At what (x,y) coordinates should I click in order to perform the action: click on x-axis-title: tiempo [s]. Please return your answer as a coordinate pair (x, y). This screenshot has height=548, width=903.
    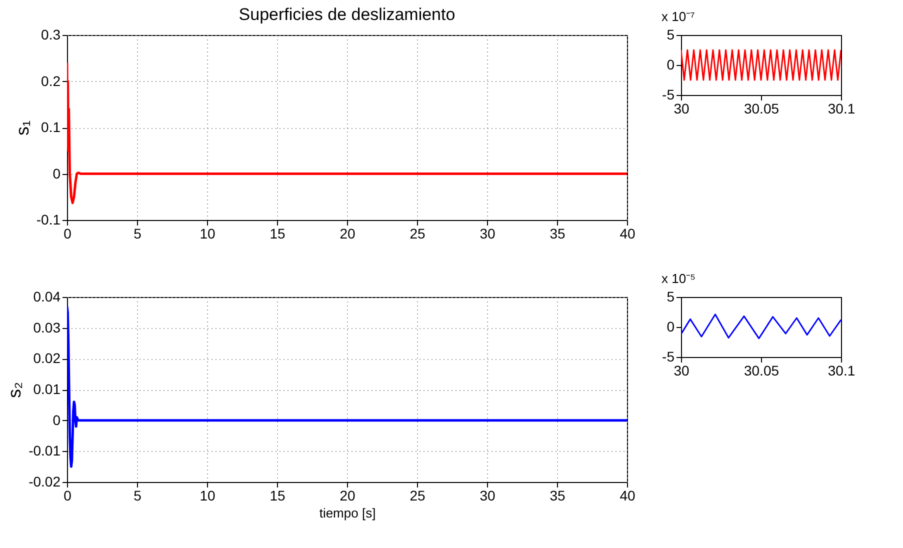
    Looking at the image, I should click on (347, 513).